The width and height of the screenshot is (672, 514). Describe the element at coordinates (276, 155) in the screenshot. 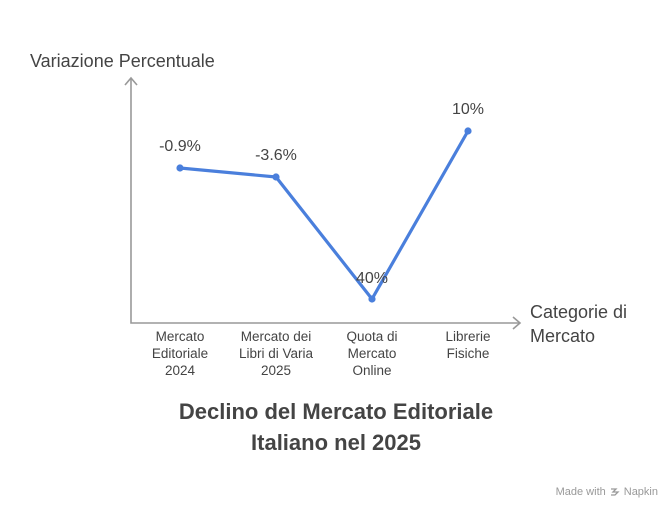

I see `data-label: -3.6%` at that location.